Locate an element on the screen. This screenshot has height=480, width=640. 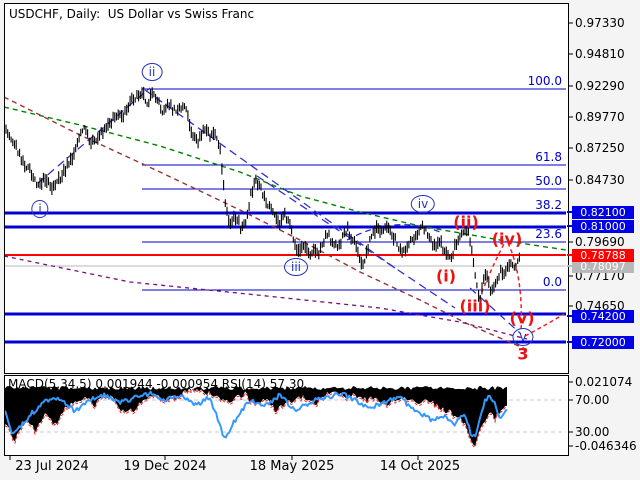
red-projection-down is located at coordinates (515, 287).